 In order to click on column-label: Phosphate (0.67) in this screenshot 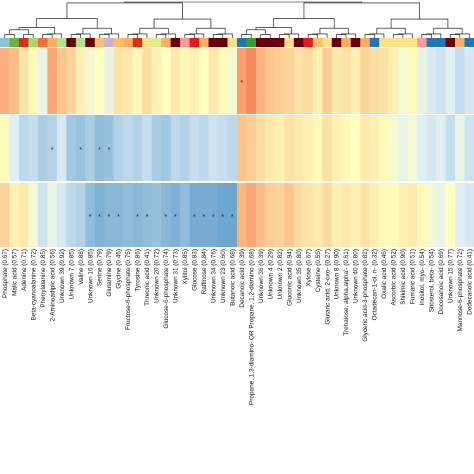, I will do `click(5, 273)`.